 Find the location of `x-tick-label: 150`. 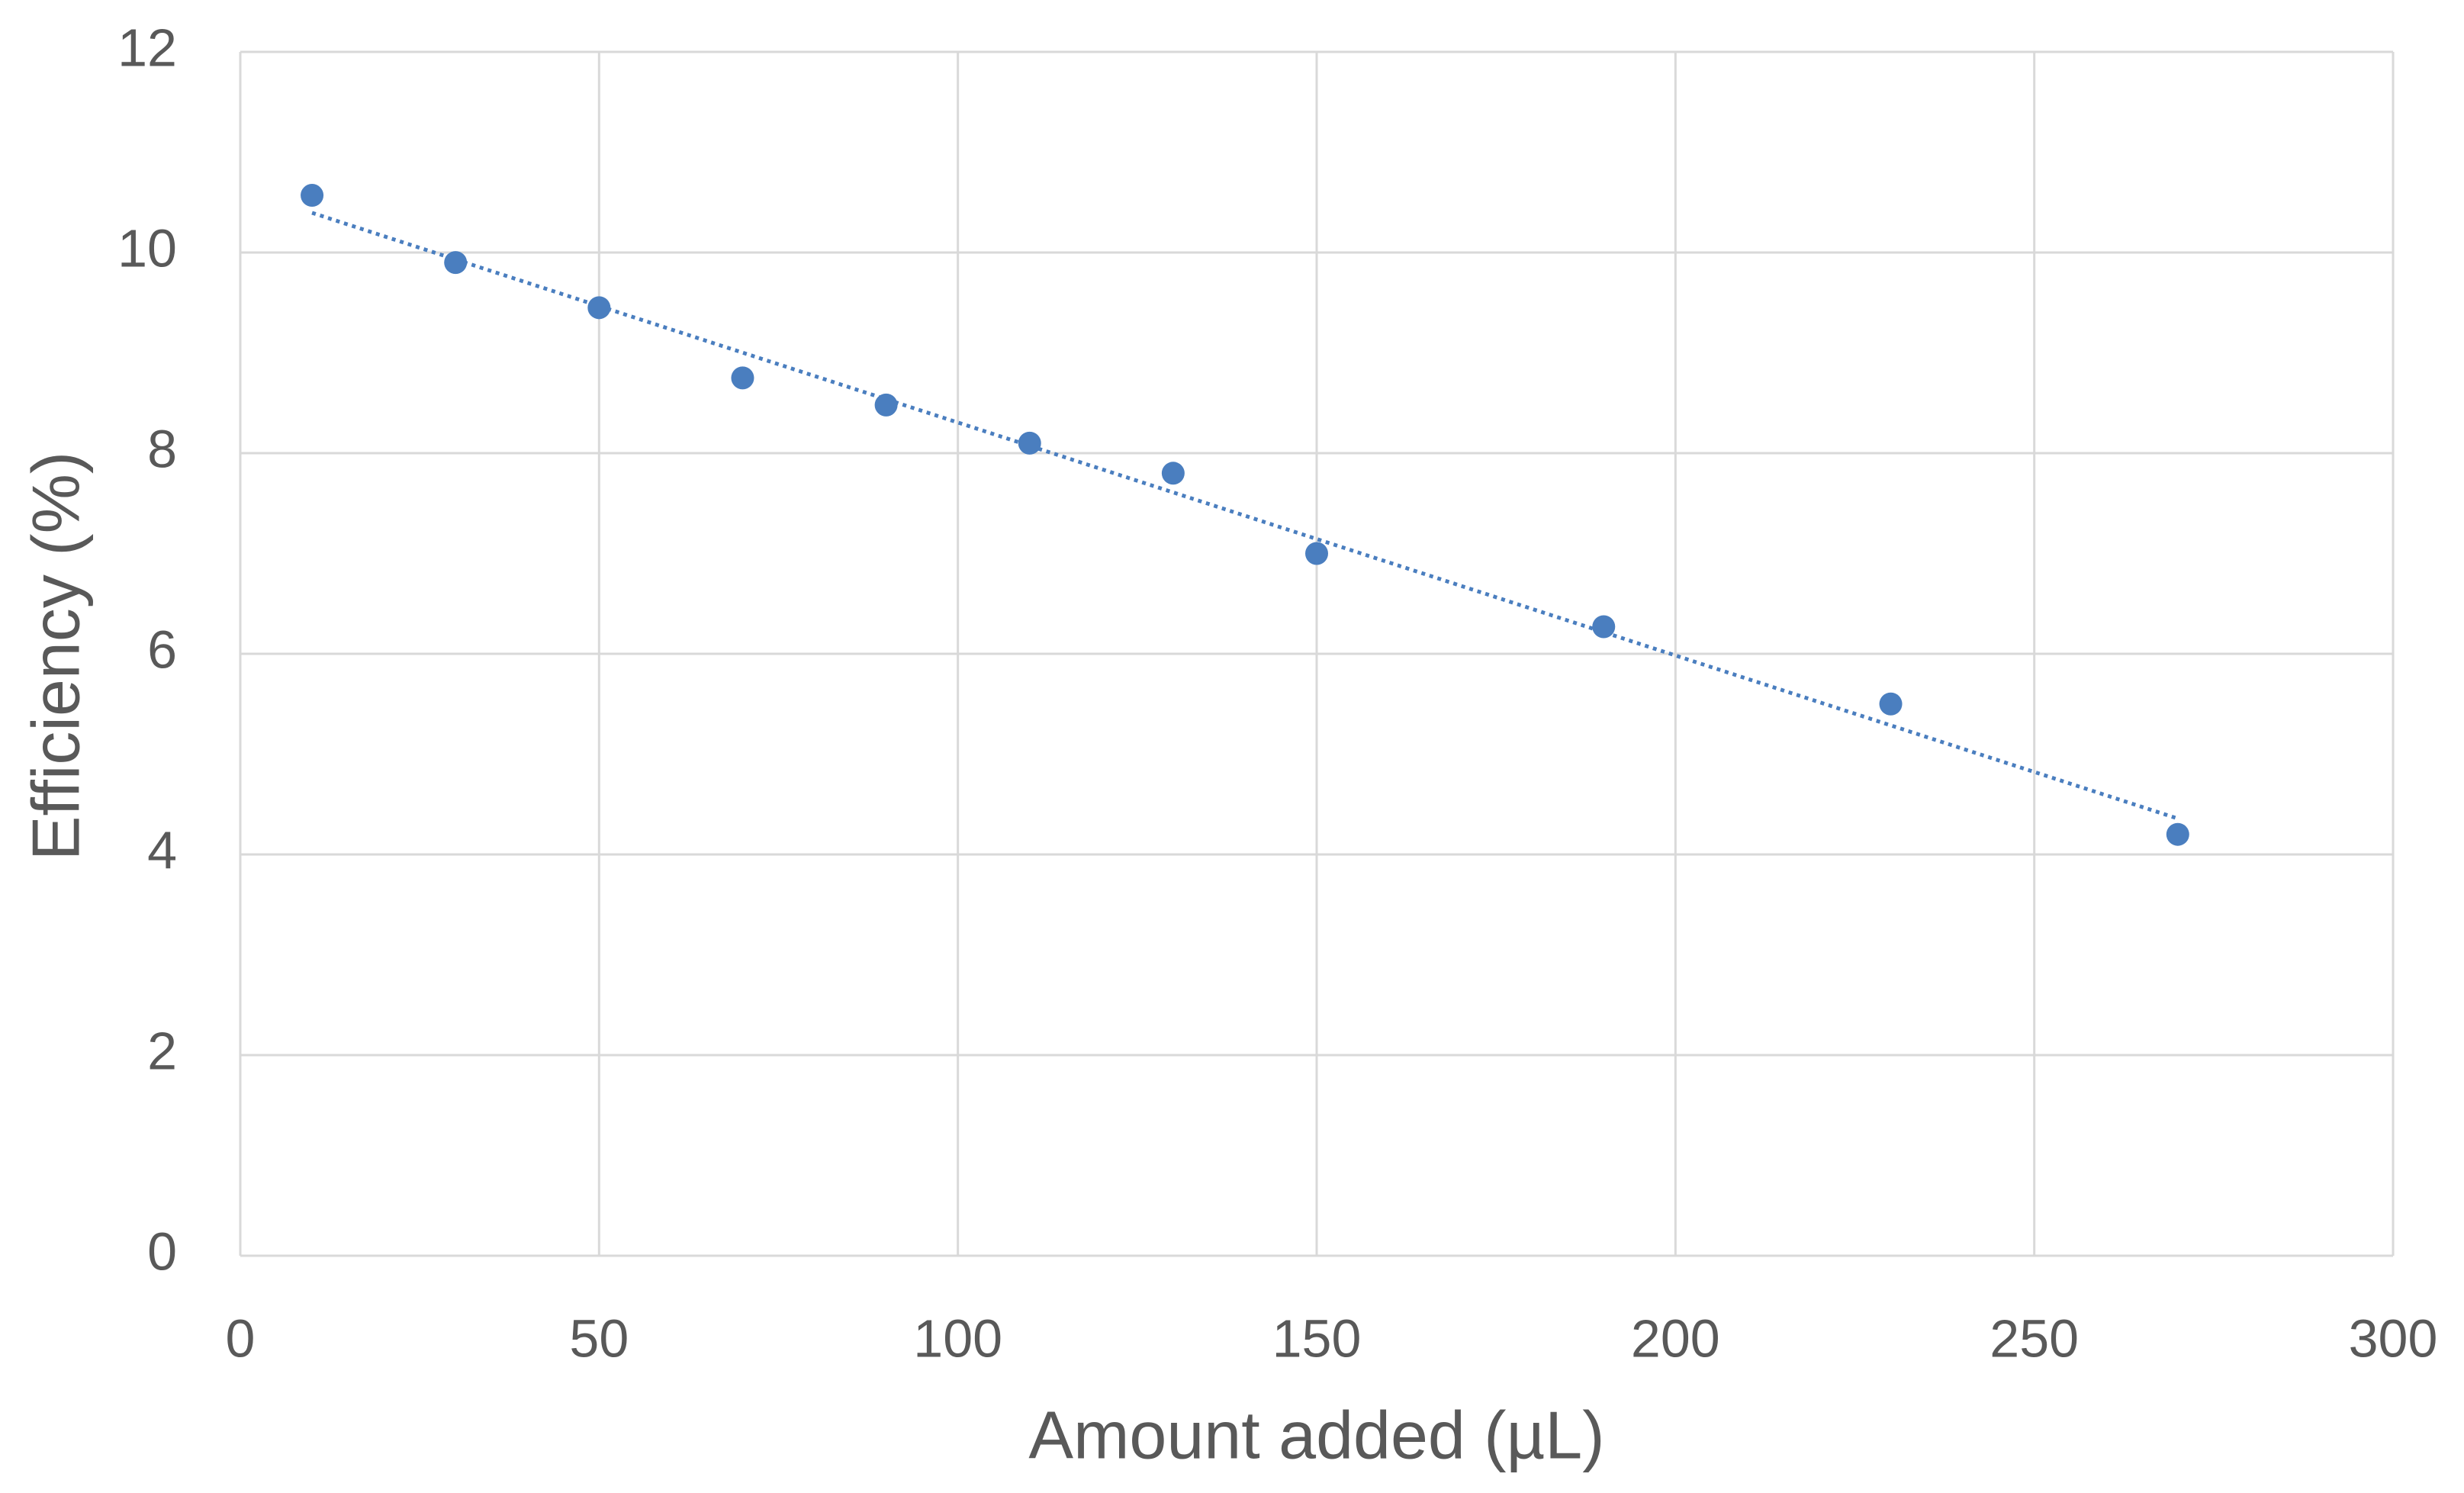

x-tick-label: 150 is located at coordinates (1317, 1338).